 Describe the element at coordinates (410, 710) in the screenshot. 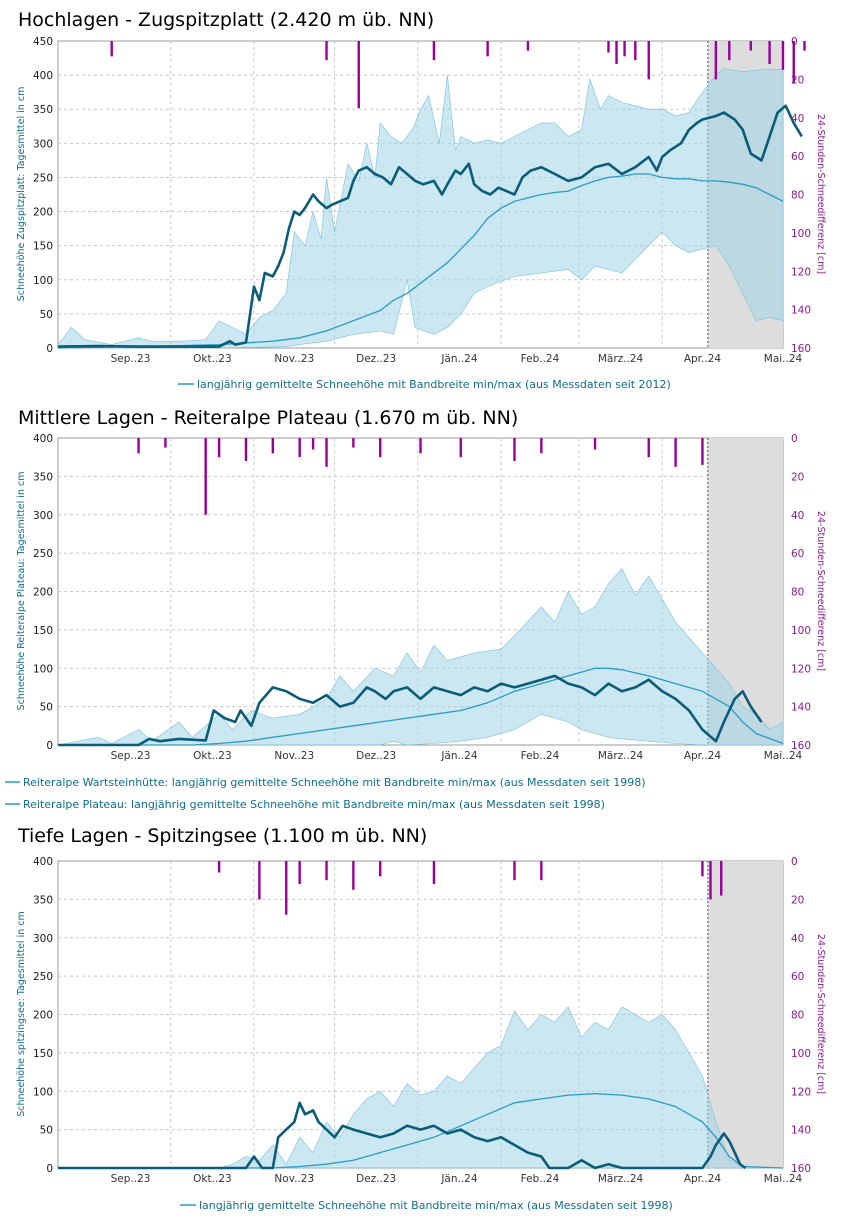

I see `current-snow-line` at that location.